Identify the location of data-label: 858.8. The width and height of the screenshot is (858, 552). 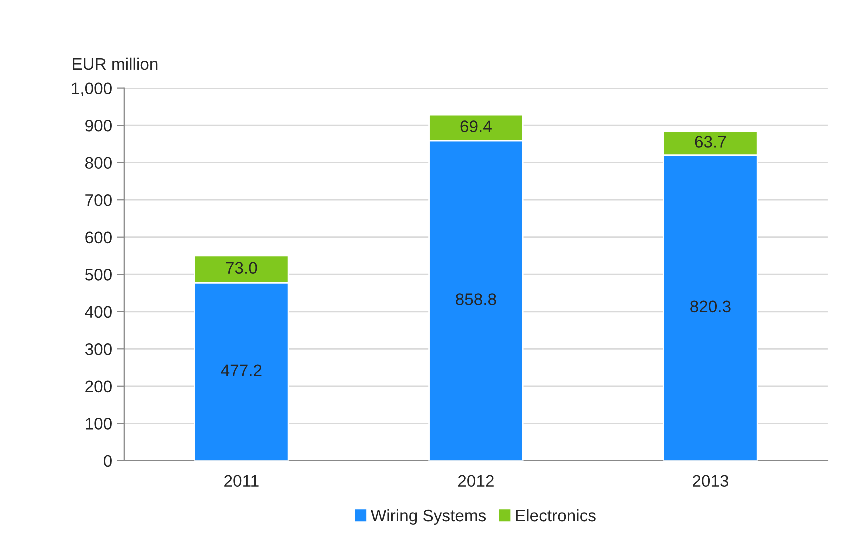
(476, 300).